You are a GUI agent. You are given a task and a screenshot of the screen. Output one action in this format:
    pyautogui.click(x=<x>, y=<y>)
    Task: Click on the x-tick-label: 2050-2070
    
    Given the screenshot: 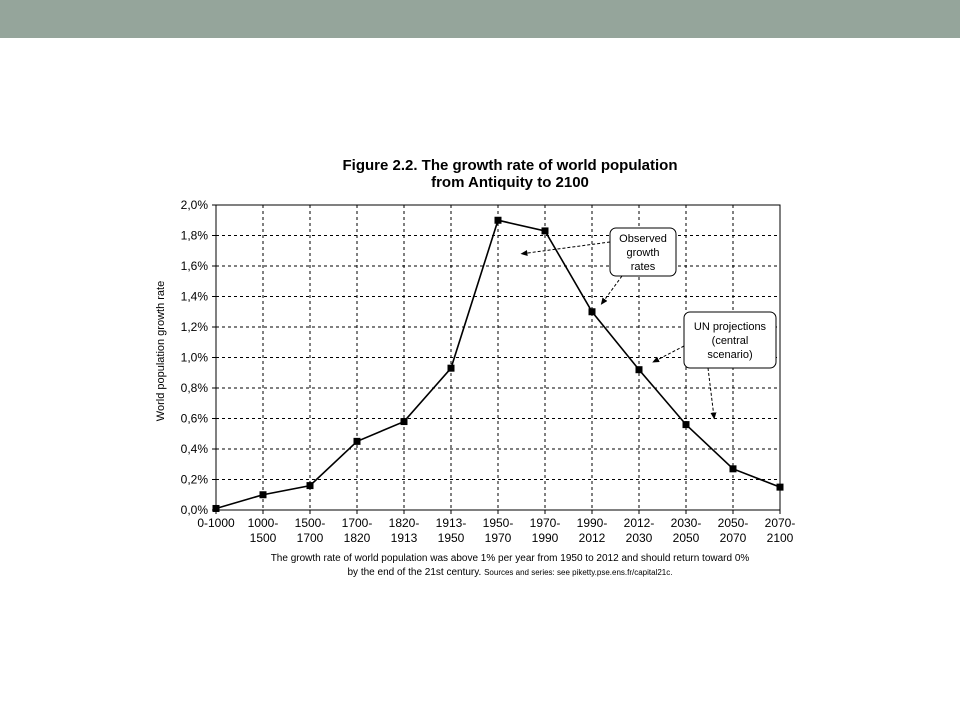 What is the action you would take?
    pyautogui.click(x=733, y=530)
    